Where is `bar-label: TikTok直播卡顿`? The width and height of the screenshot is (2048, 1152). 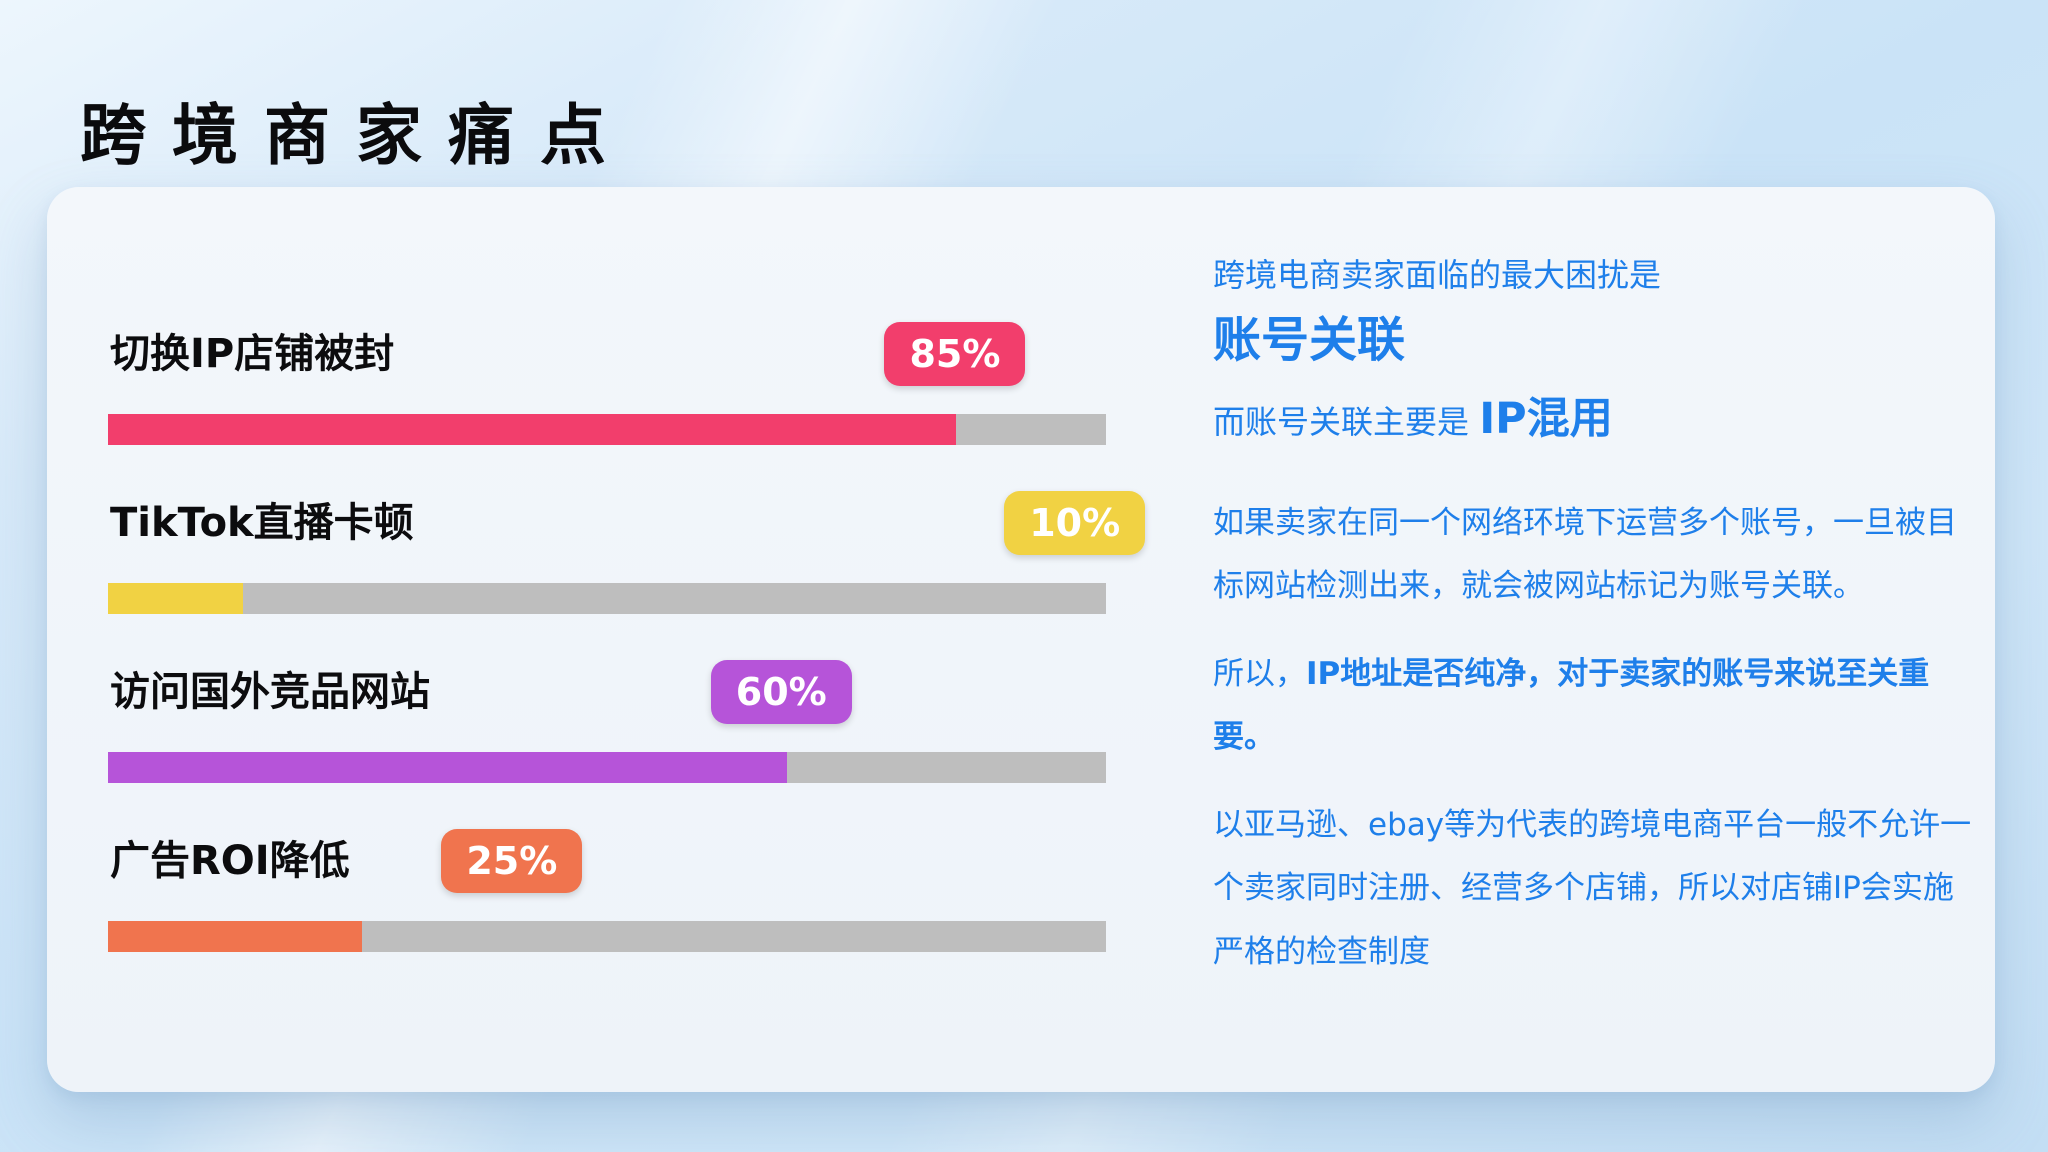
bar-label: TikTok直播卡顿 is located at coordinates (262, 523).